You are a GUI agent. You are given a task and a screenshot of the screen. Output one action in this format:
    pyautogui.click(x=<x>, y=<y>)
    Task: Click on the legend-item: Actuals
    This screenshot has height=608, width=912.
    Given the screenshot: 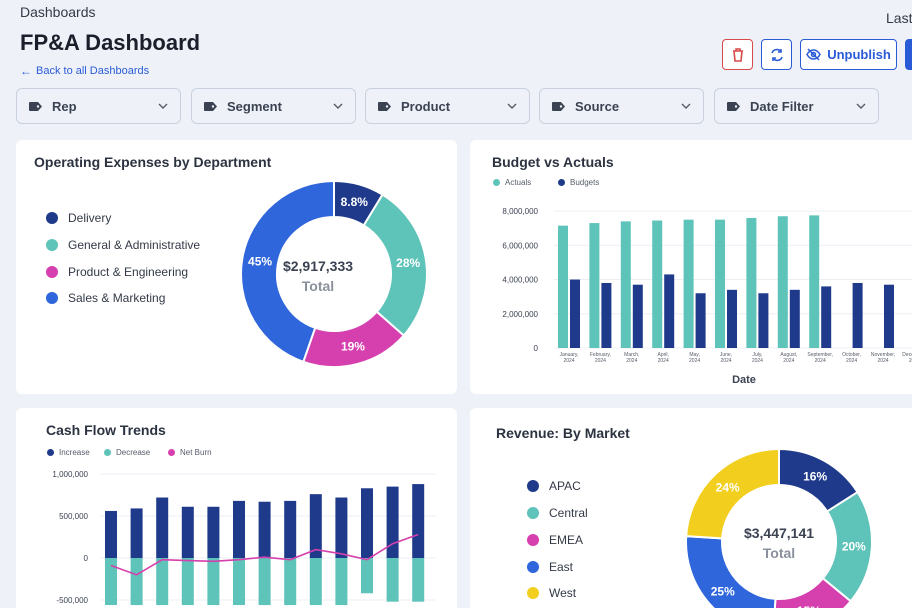 What is the action you would take?
    pyautogui.click(x=512, y=182)
    